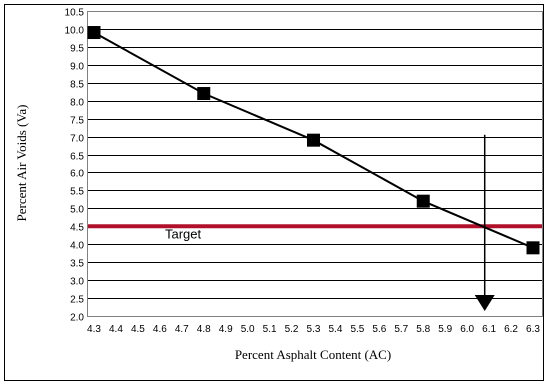 This screenshot has width=548, height=390. I want to click on x-tick-16: 5.9, so click(445, 329).